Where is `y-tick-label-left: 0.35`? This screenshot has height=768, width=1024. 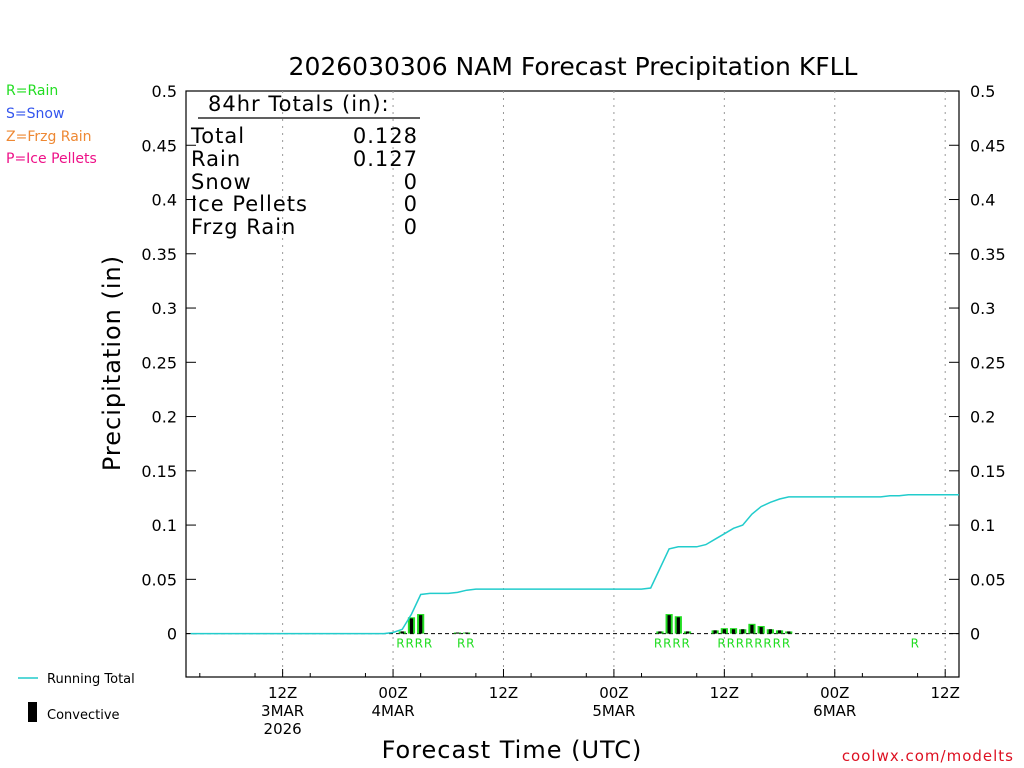 y-tick-label-left: 0.35 is located at coordinates (159, 254).